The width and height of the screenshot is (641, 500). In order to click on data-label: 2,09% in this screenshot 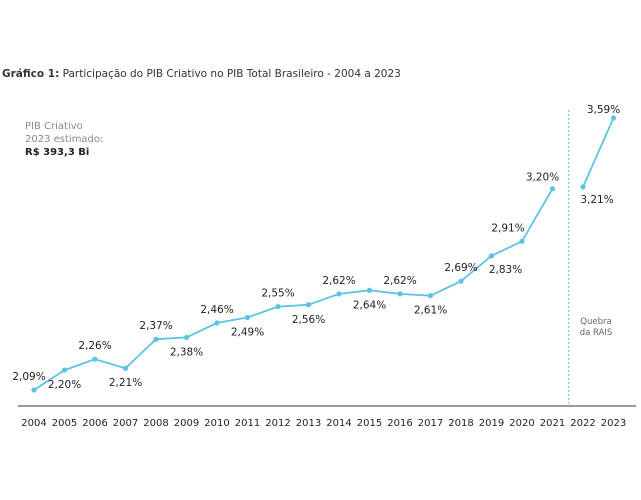, I will do `click(28, 377)`.